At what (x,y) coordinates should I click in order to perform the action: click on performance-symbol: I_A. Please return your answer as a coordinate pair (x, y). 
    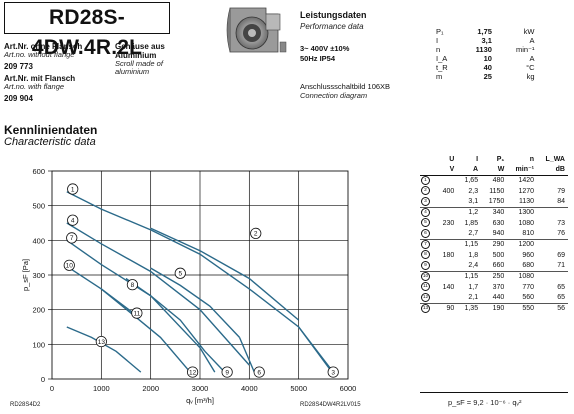
    Looking at the image, I should click on (442, 58).